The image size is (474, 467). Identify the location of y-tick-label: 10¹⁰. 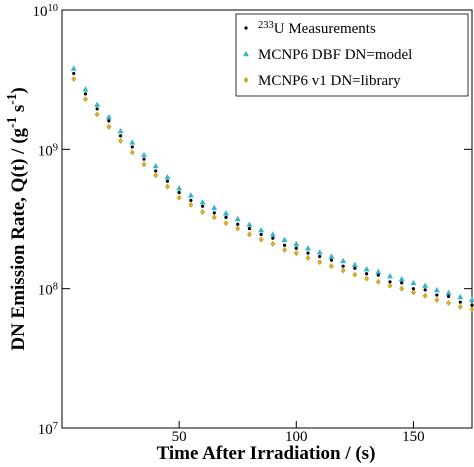
(46, 12).